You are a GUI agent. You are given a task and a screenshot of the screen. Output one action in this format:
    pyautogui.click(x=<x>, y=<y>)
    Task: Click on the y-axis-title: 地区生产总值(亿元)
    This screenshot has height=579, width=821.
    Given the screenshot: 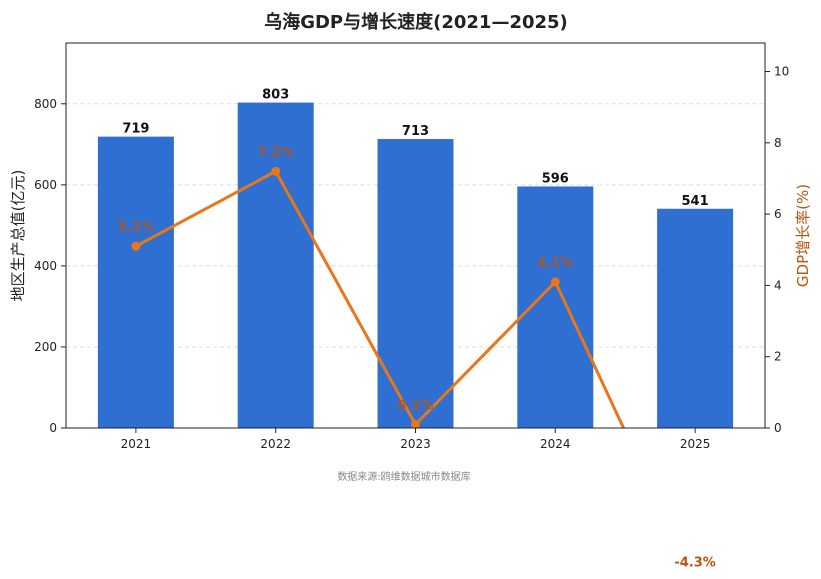 What is the action you would take?
    pyautogui.click(x=18, y=236)
    